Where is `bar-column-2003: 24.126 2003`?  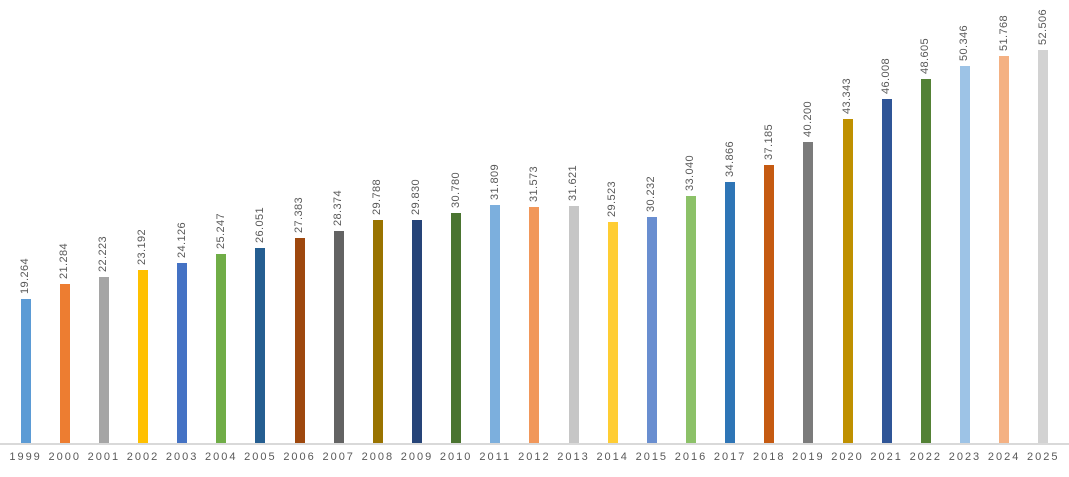 bar-column-2003: 24.126 2003 is located at coordinates (182, 238).